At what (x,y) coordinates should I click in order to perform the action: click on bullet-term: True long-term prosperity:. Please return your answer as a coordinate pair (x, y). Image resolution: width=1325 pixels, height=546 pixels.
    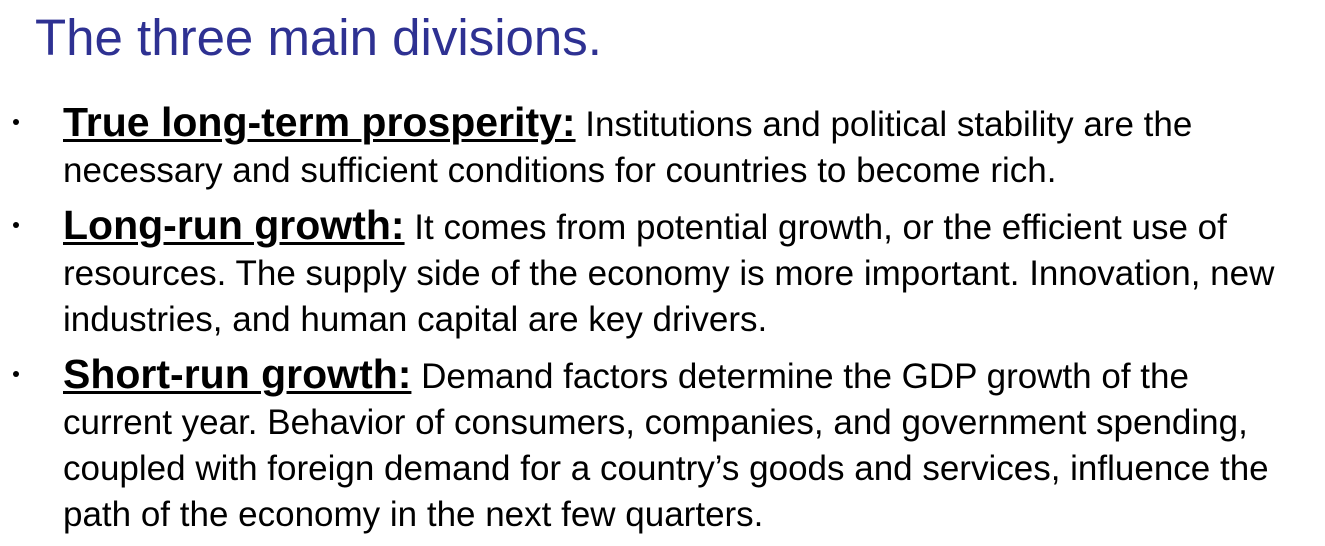
    Looking at the image, I should click on (319, 122).